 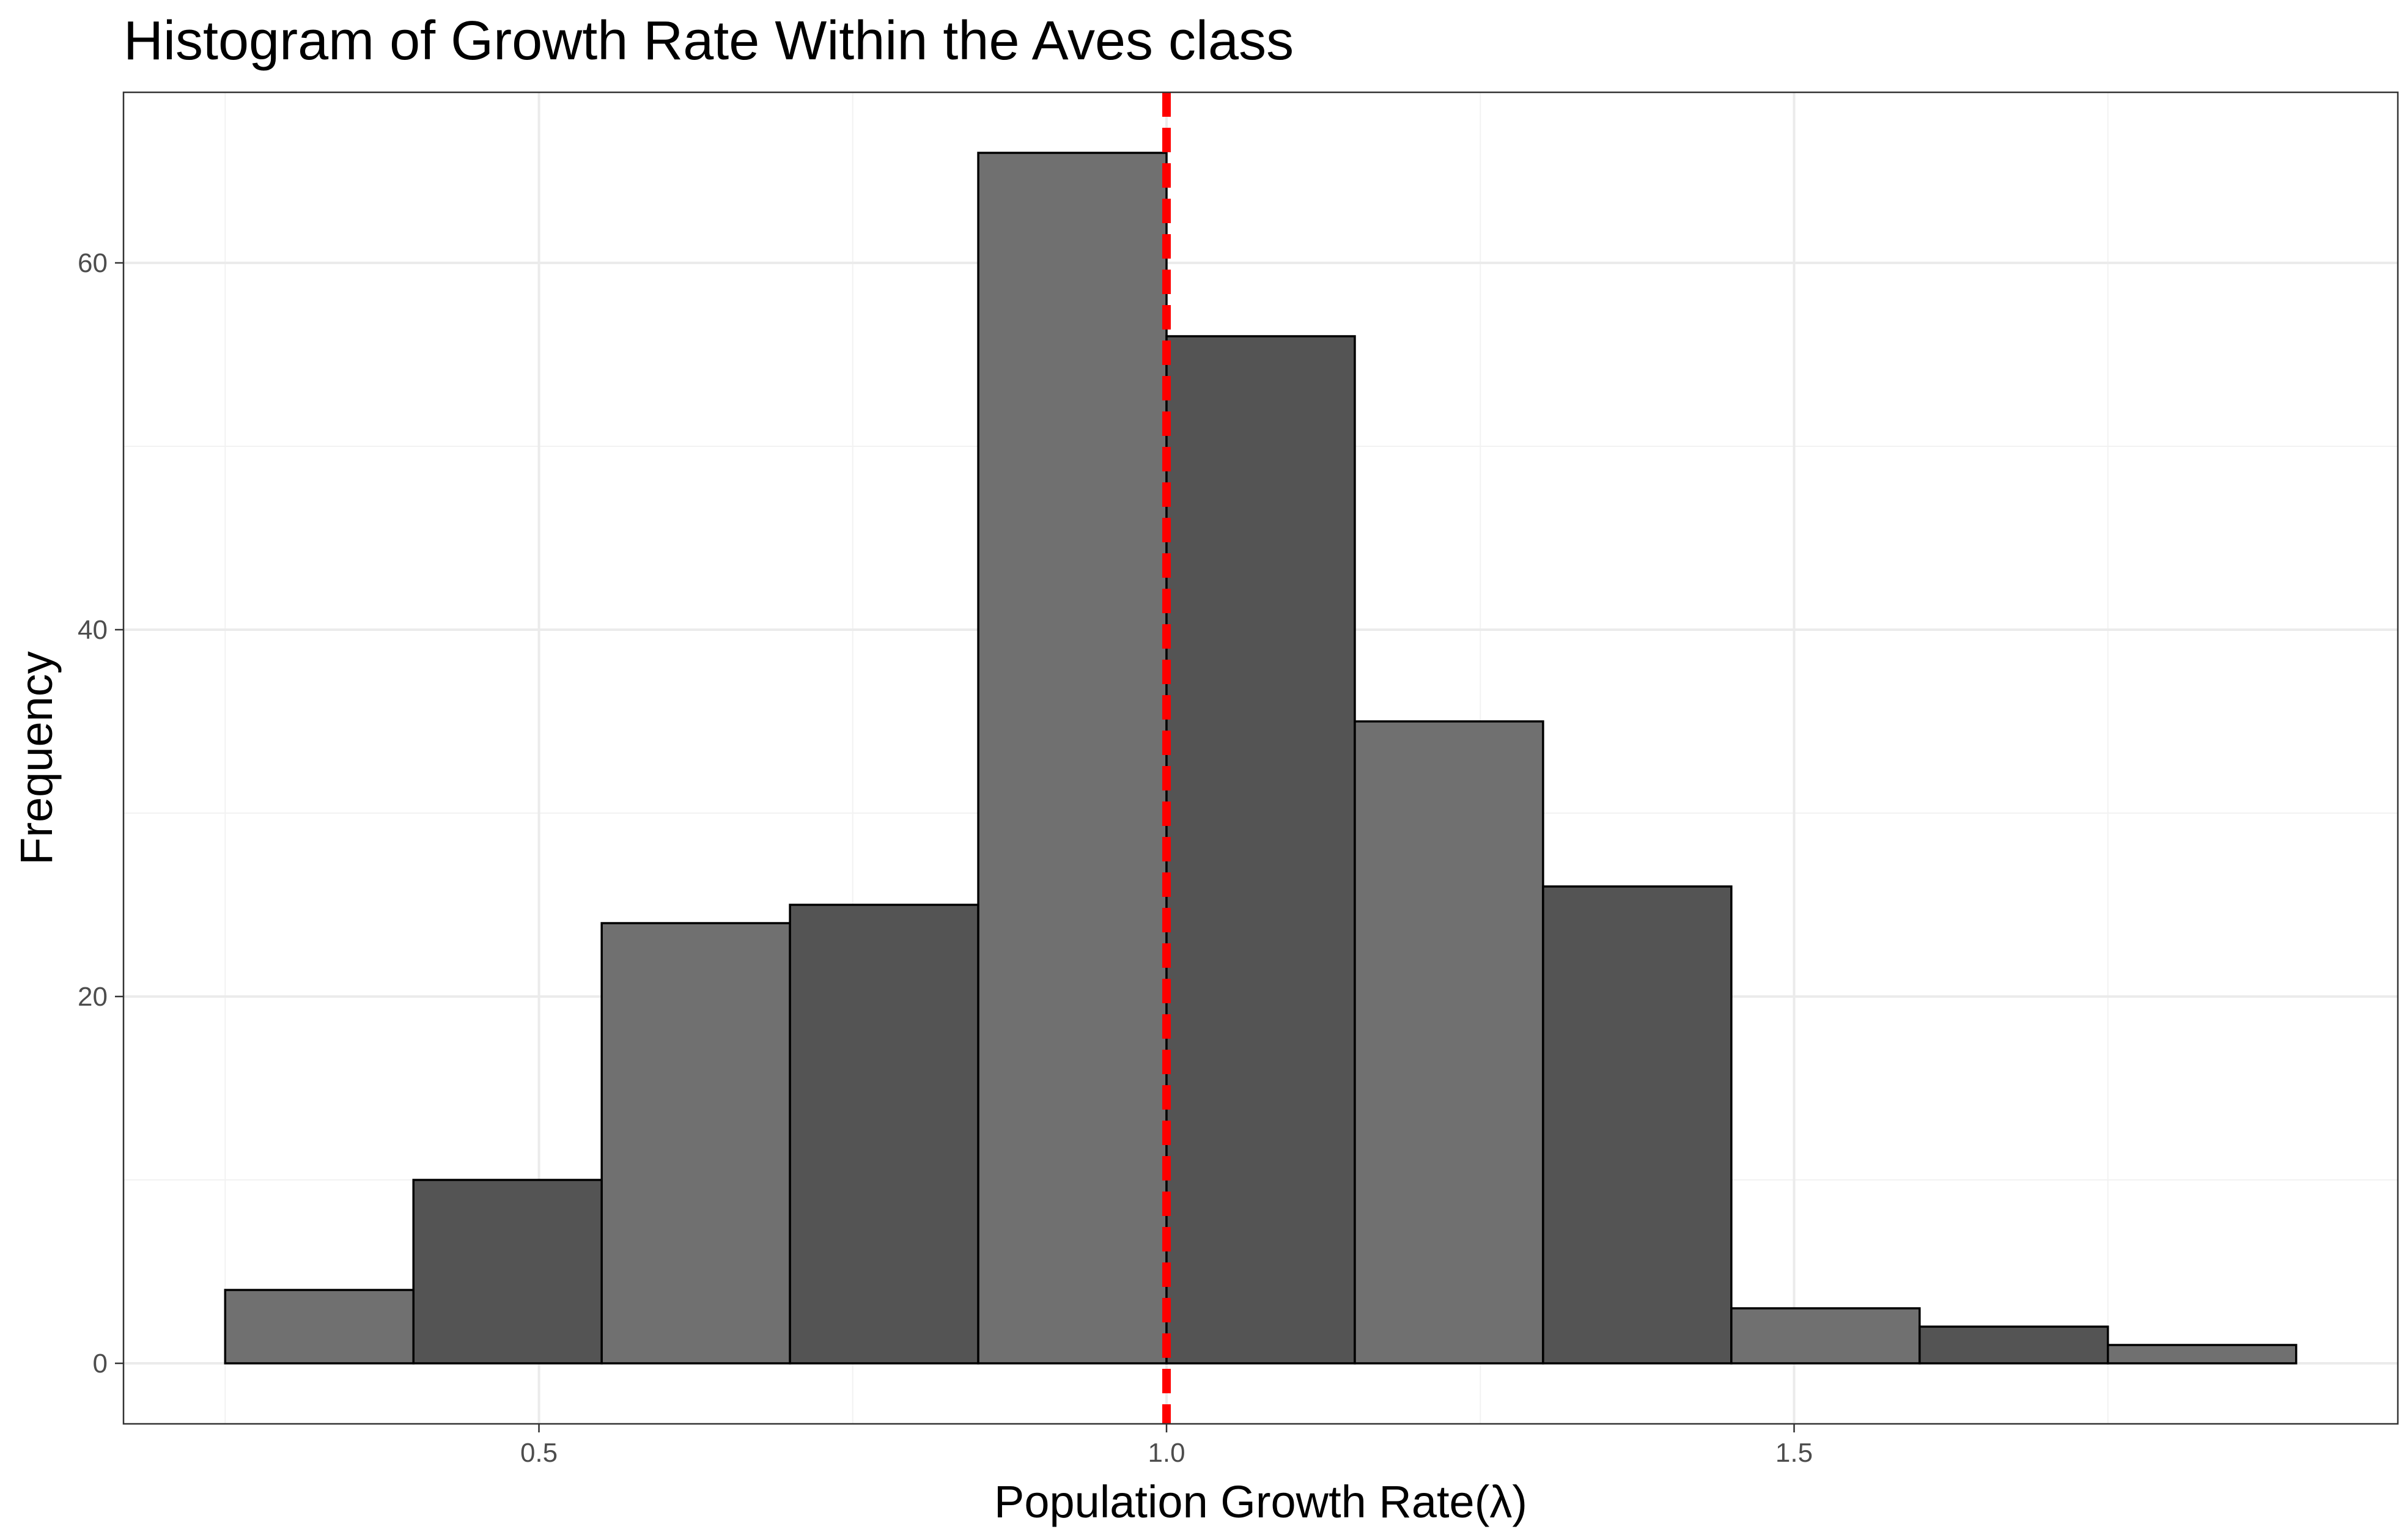 I want to click on x-axis-title: Population Growth Rate(λ), so click(x=1260, y=1501).